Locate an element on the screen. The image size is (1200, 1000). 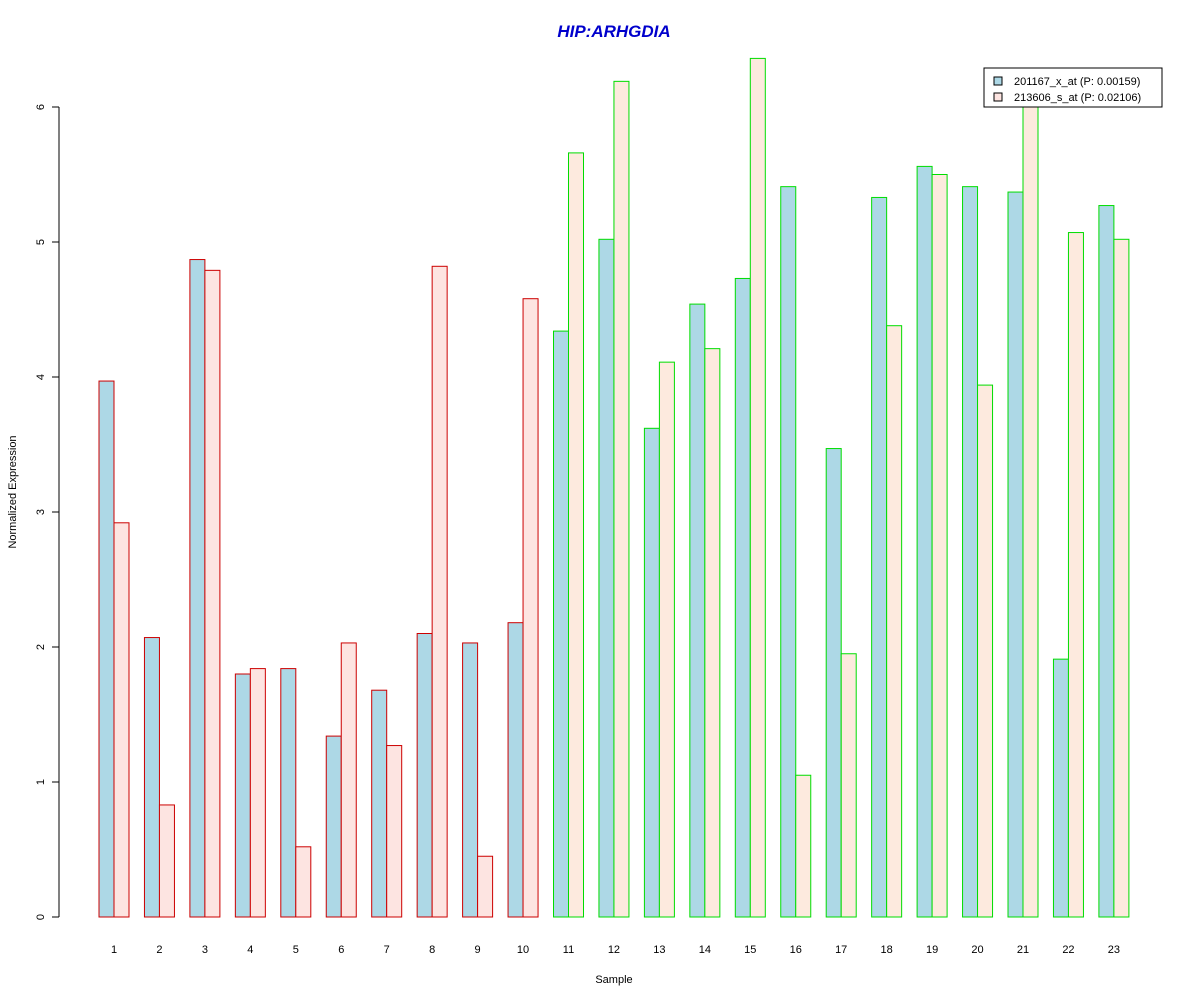
y-tick-label: 1 is located at coordinates (41, 782).